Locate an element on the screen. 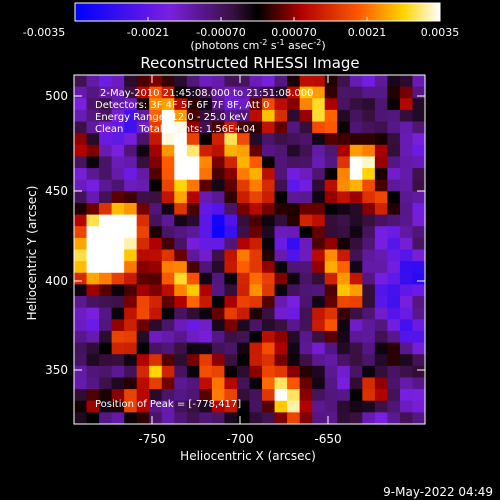  y-tick-label: 400 is located at coordinates (56, 281).